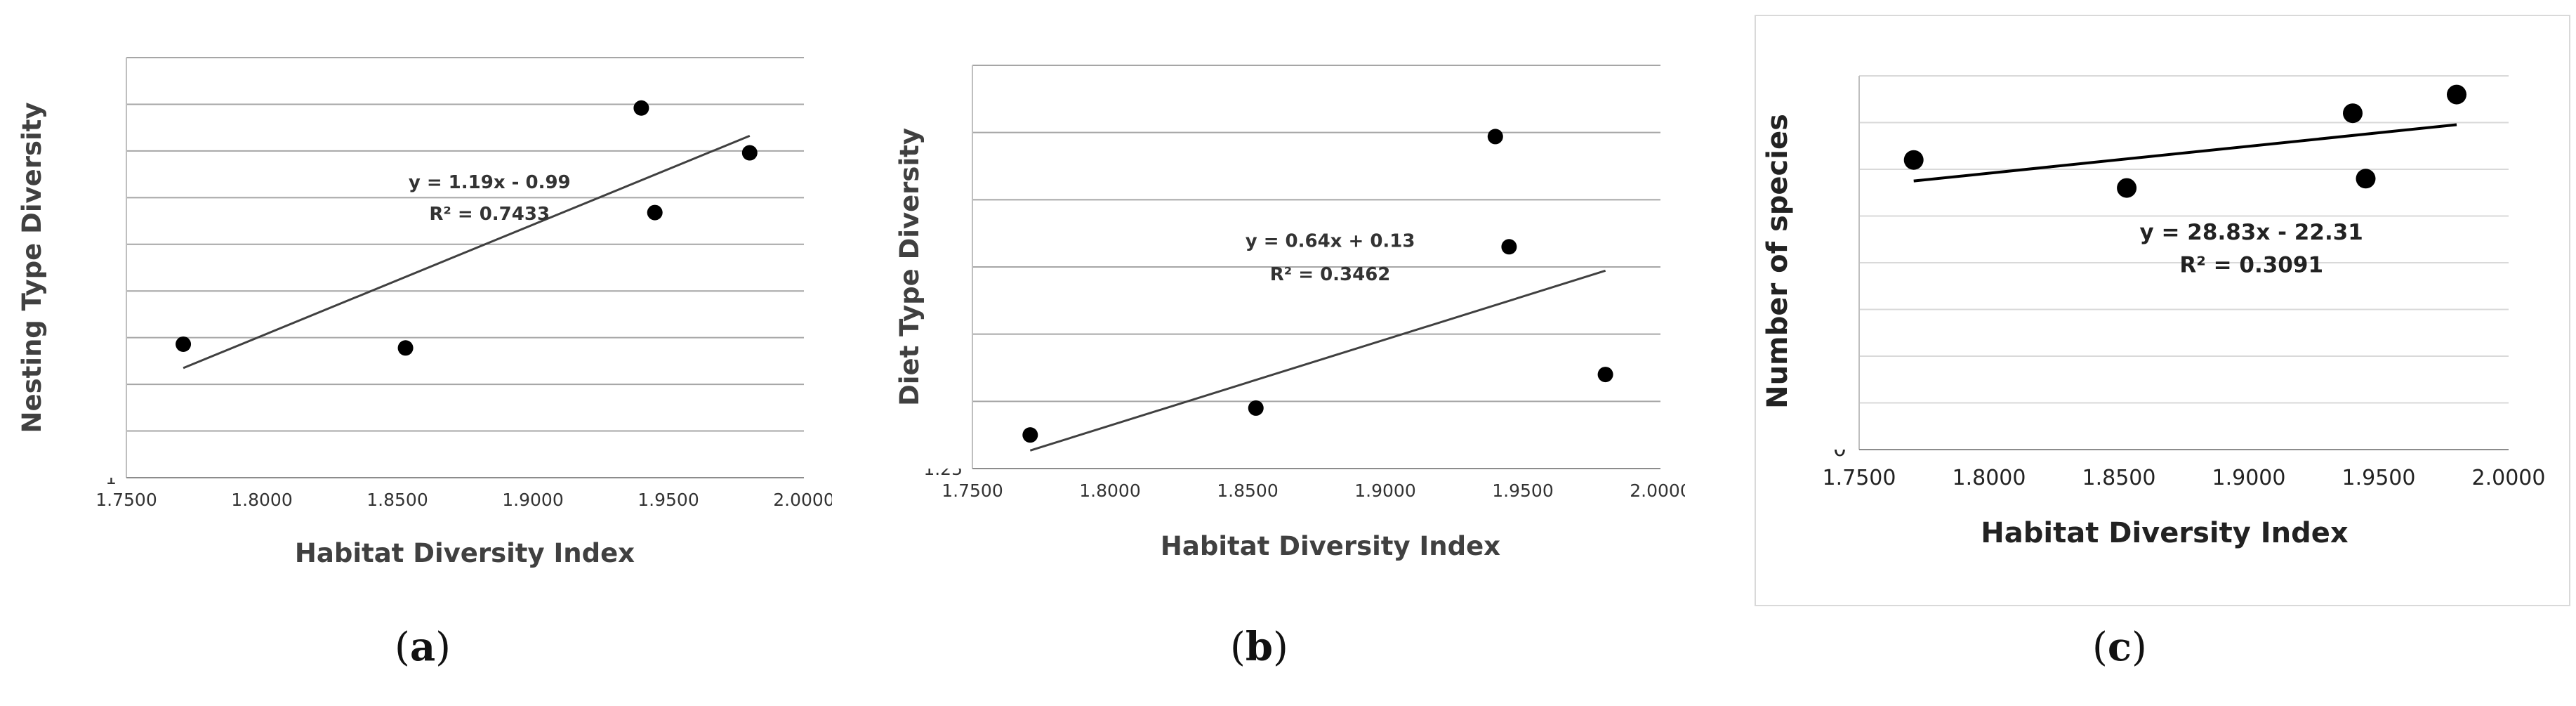 This screenshot has height=706, width=2576. I want to click on panel-c-x-tick-label: 1.7500, so click(1859, 478).